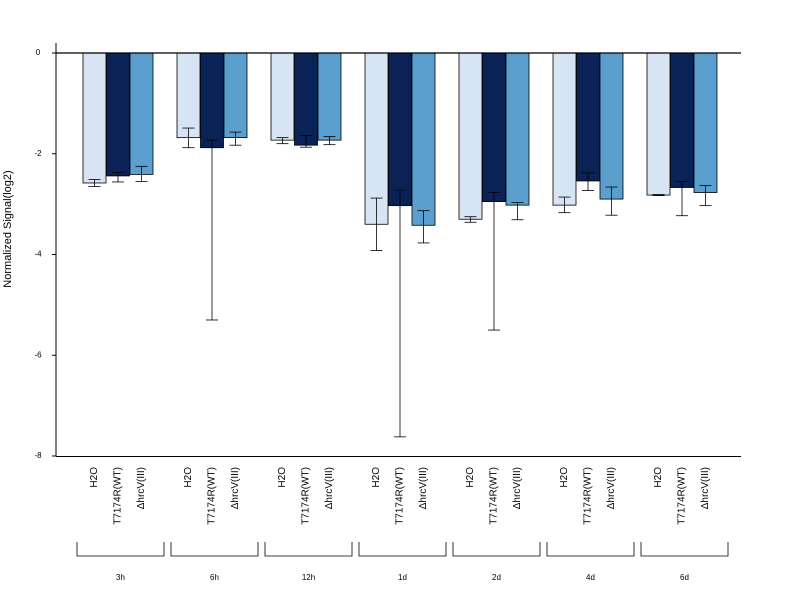 The image size is (800, 600). Describe the element at coordinates (496, 577) in the screenshot. I see `group-label: 2d` at that location.